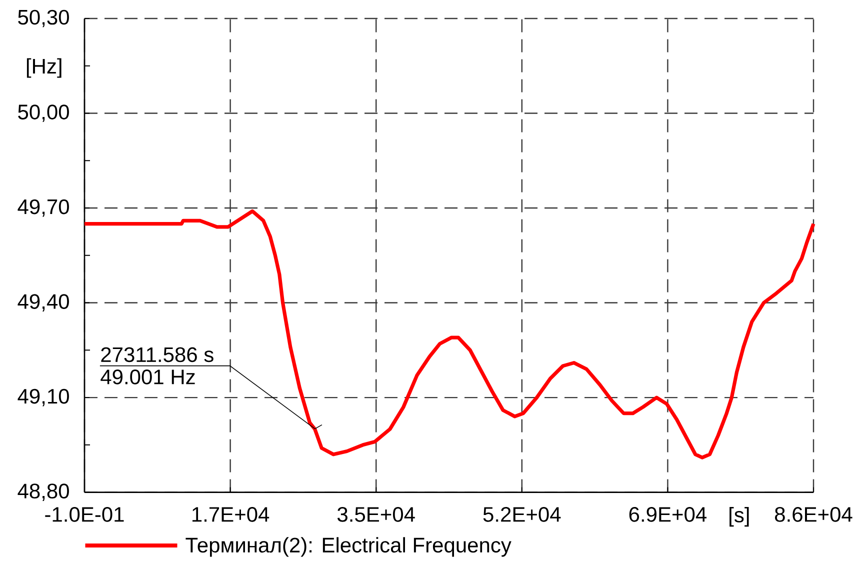  Describe the element at coordinates (813, 514) in the screenshot. I see `x-tick-label: 8.6E+04` at that location.